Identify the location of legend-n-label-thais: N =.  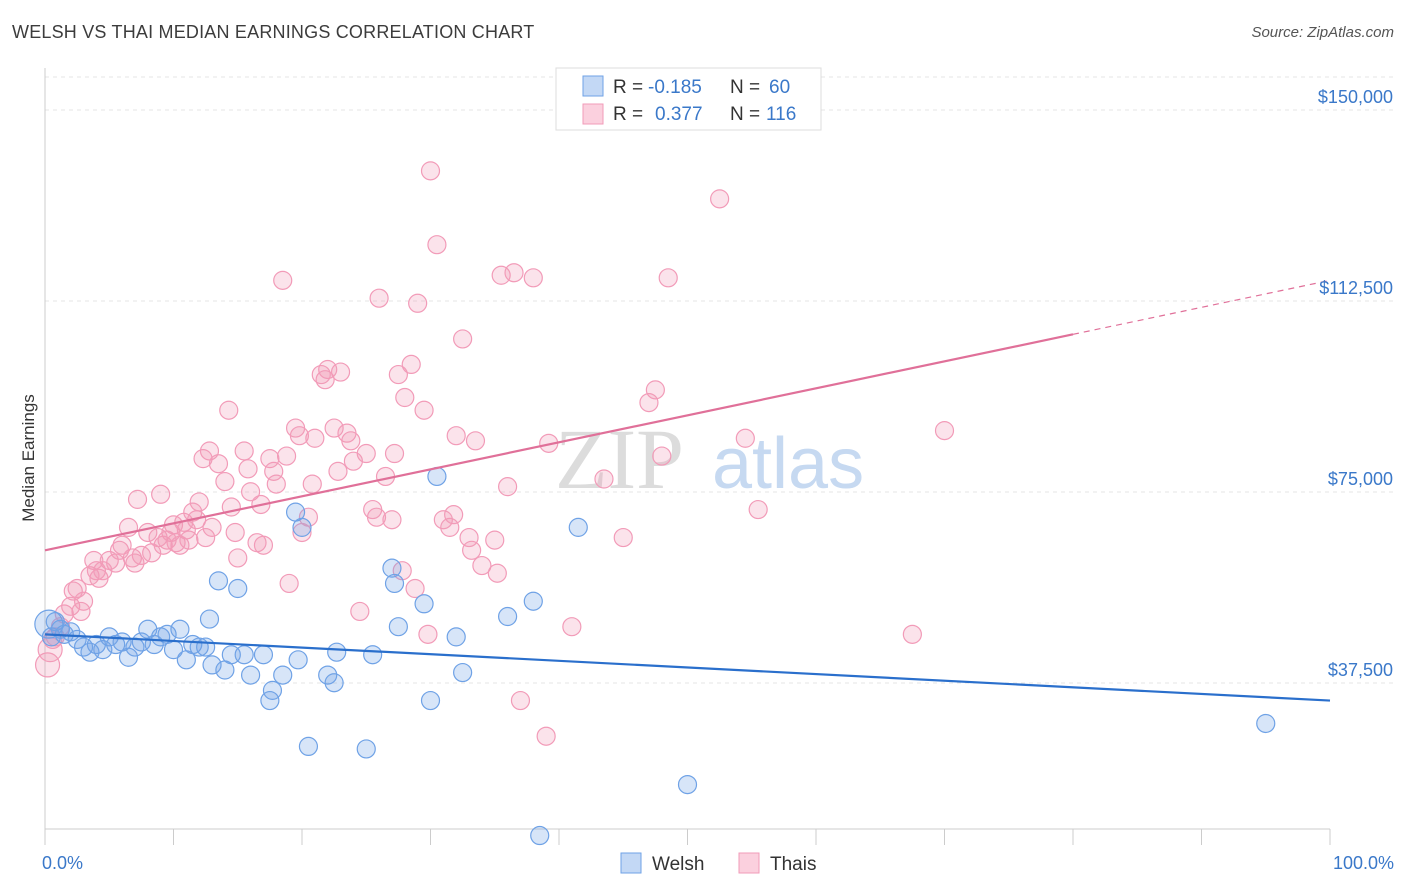
(745, 114).